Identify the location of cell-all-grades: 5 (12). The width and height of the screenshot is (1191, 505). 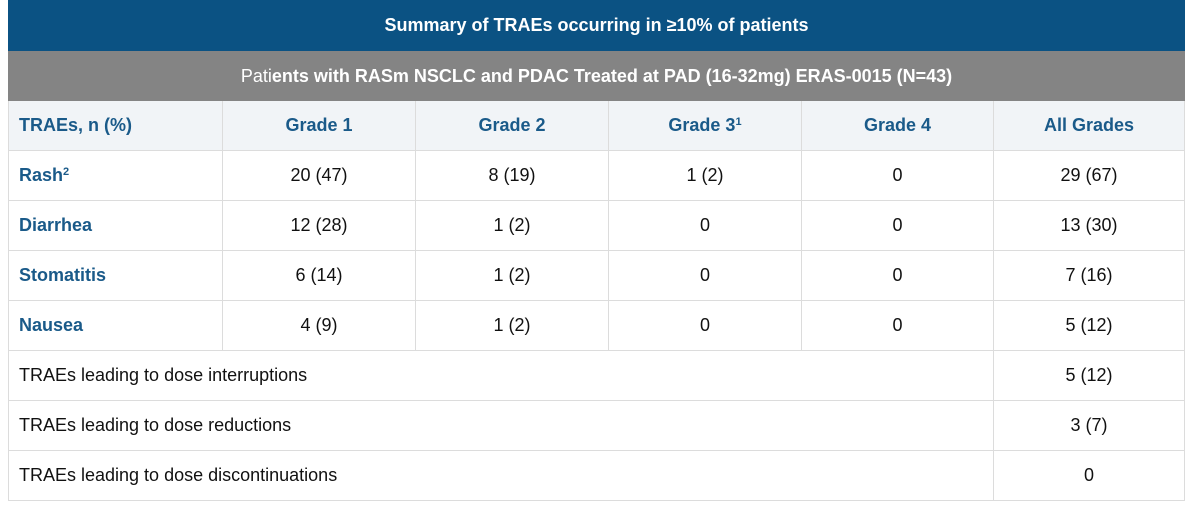
(1089, 325).